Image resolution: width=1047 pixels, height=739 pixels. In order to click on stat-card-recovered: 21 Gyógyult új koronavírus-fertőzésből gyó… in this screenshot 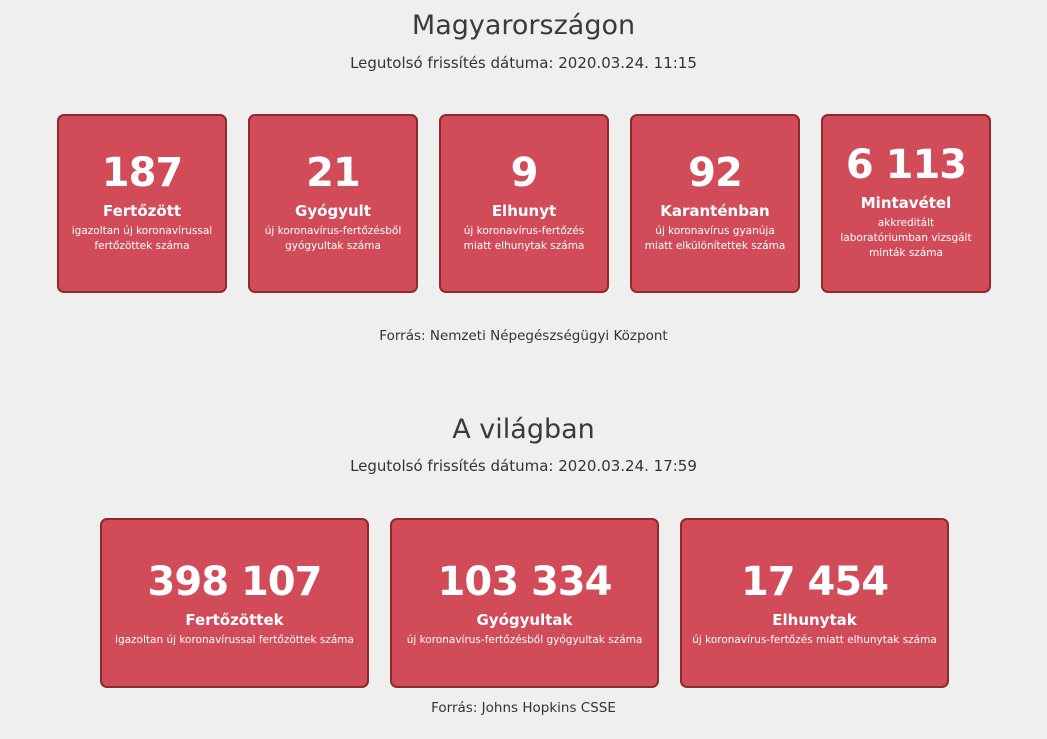, I will do `click(333, 203)`.